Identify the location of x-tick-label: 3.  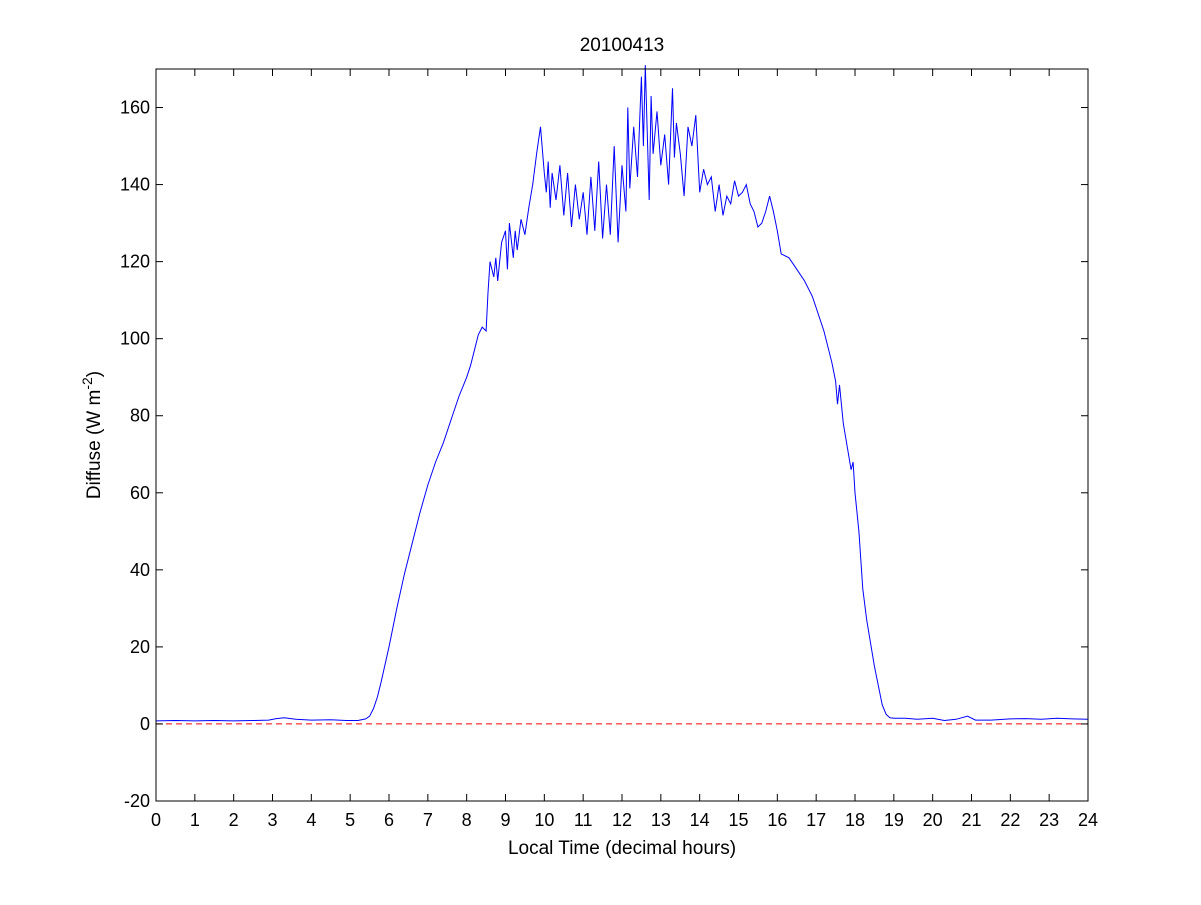
(272, 820).